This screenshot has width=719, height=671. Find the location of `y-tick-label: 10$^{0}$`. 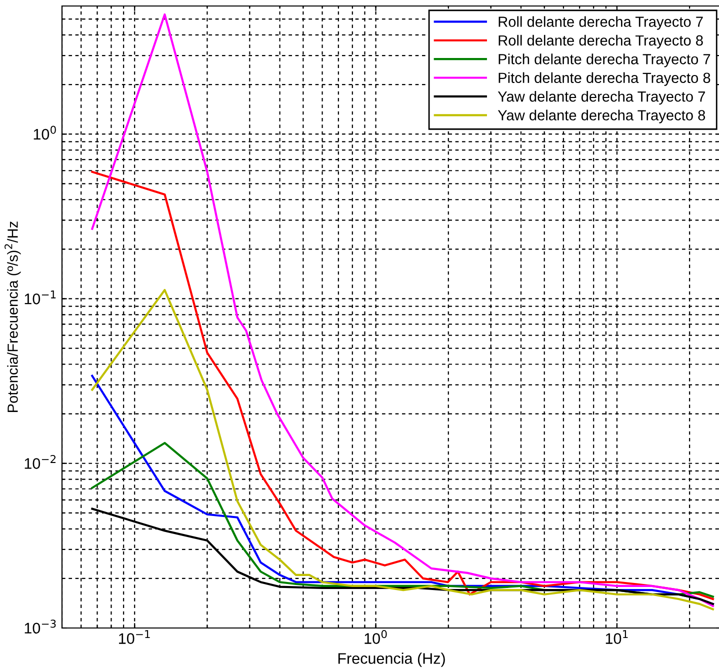

y-tick-label: 10$^{0}$ is located at coordinates (45, 133).